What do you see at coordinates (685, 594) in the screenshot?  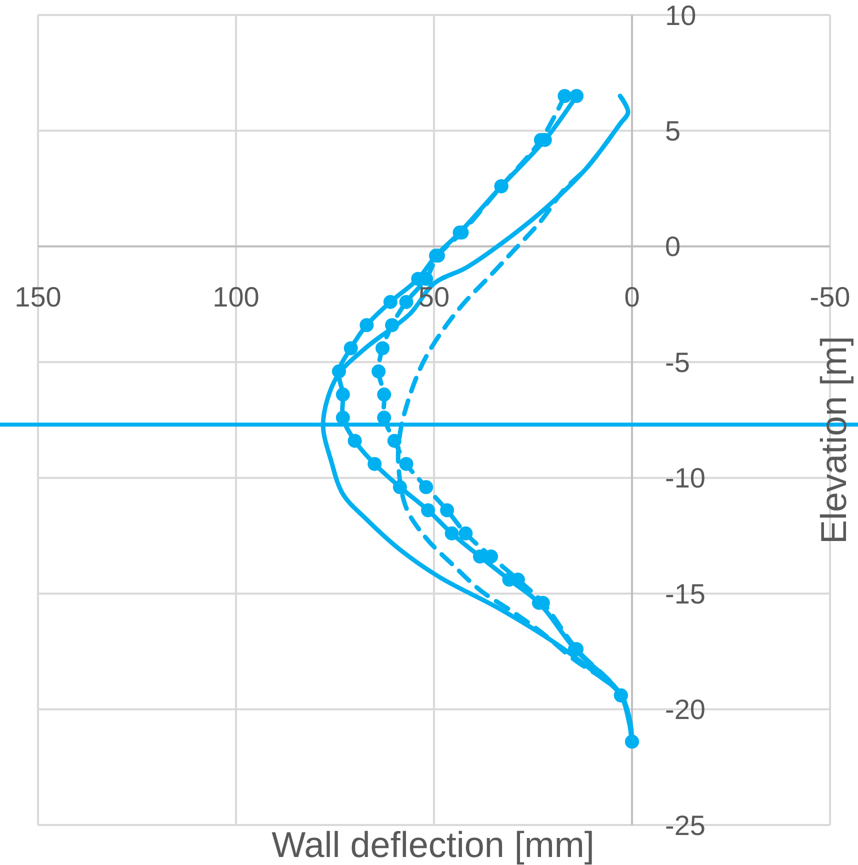 I see `y-tick-label: -15` at bounding box center [685, 594].